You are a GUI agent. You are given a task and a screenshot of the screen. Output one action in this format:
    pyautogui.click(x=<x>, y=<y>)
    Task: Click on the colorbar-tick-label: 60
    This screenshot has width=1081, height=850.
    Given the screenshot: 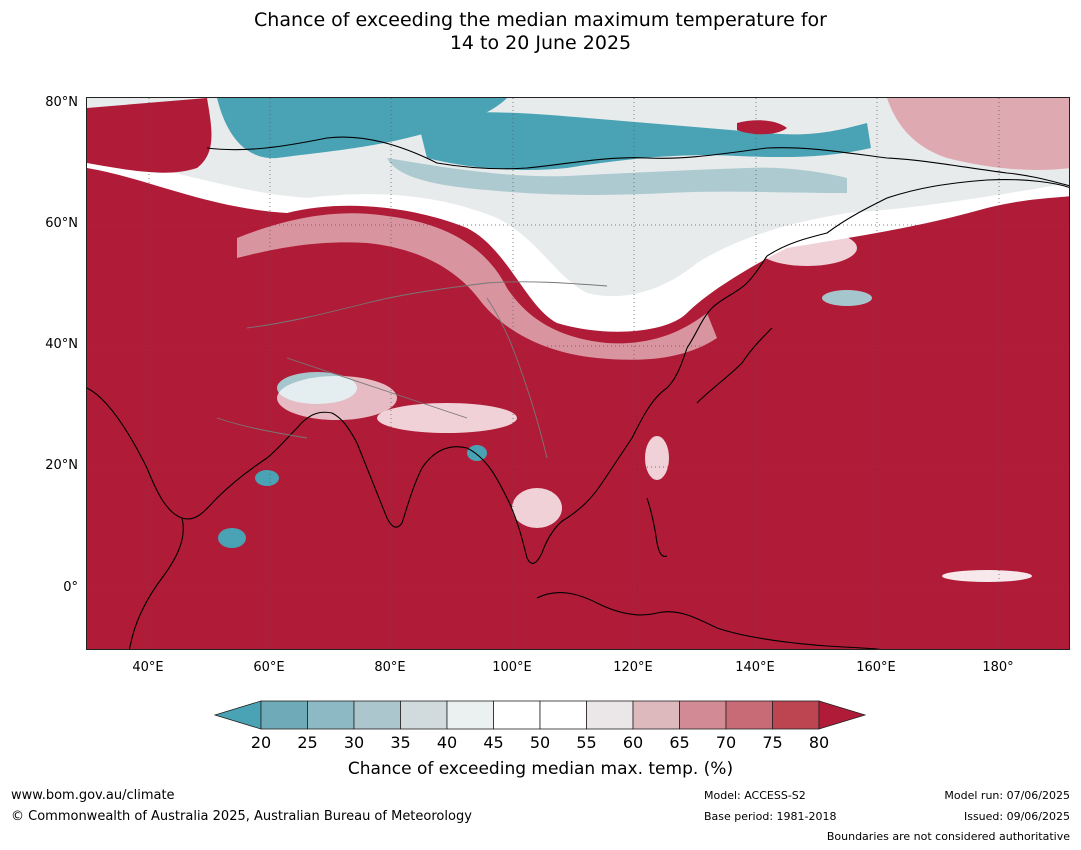 What is the action you would take?
    pyautogui.click(x=633, y=742)
    